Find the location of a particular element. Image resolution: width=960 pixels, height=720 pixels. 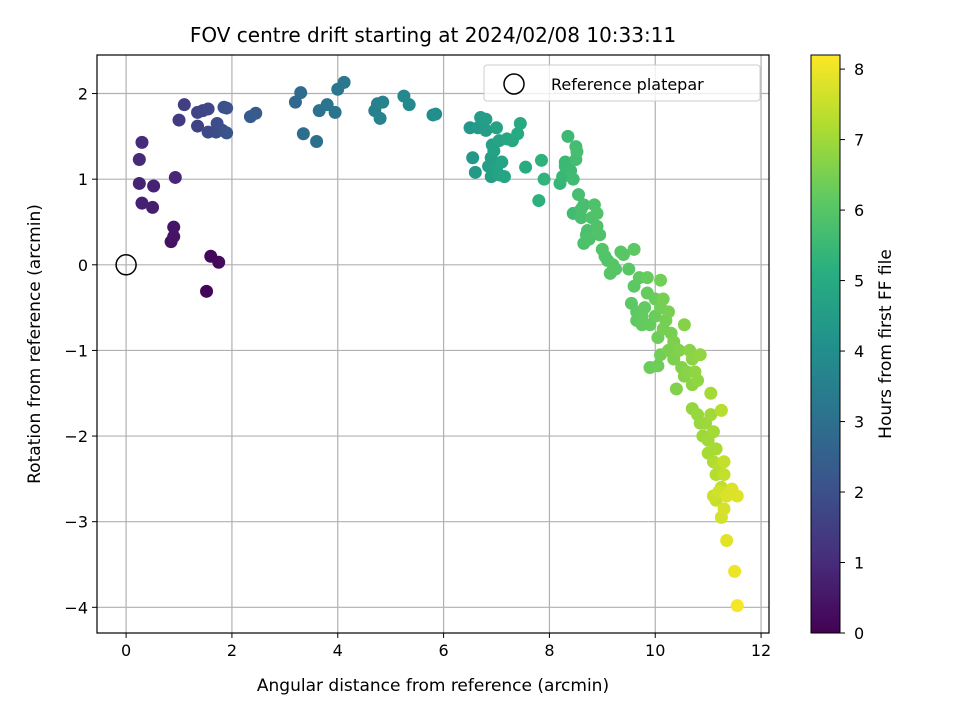

x-tick-label: 0 is located at coordinates (126, 650).